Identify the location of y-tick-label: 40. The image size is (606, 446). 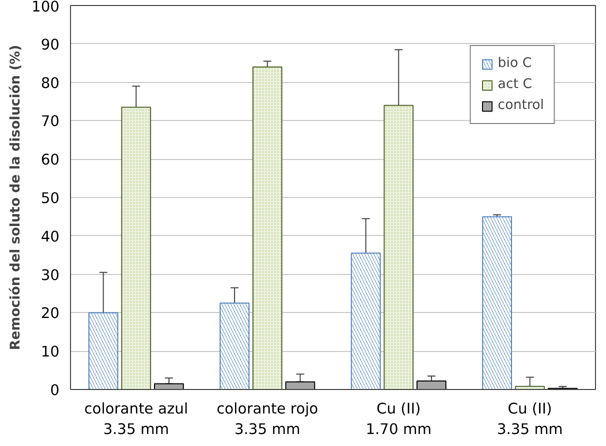
(50, 237).